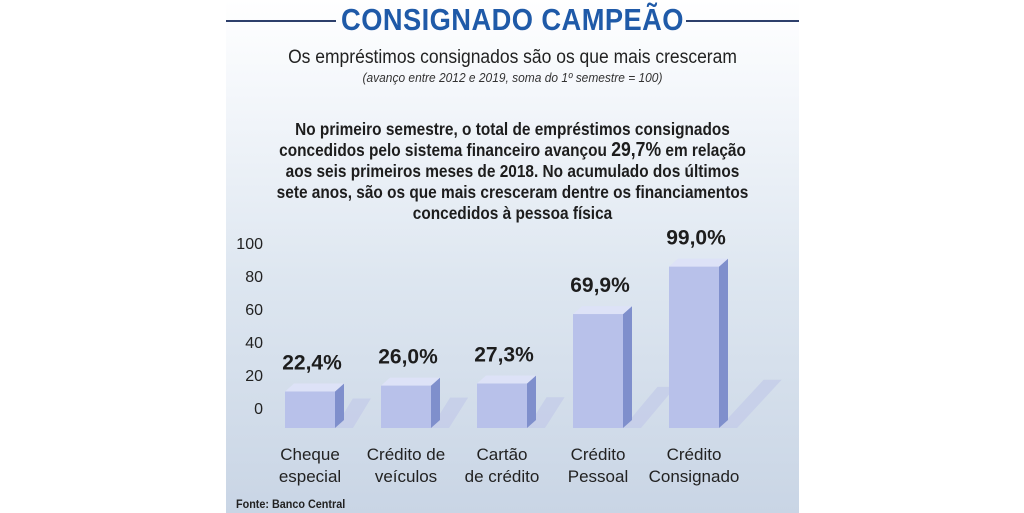 Image resolution: width=1024 pixels, height=513 pixels. What do you see at coordinates (281, 21) in the screenshot?
I see `title-rule-left` at bounding box center [281, 21].